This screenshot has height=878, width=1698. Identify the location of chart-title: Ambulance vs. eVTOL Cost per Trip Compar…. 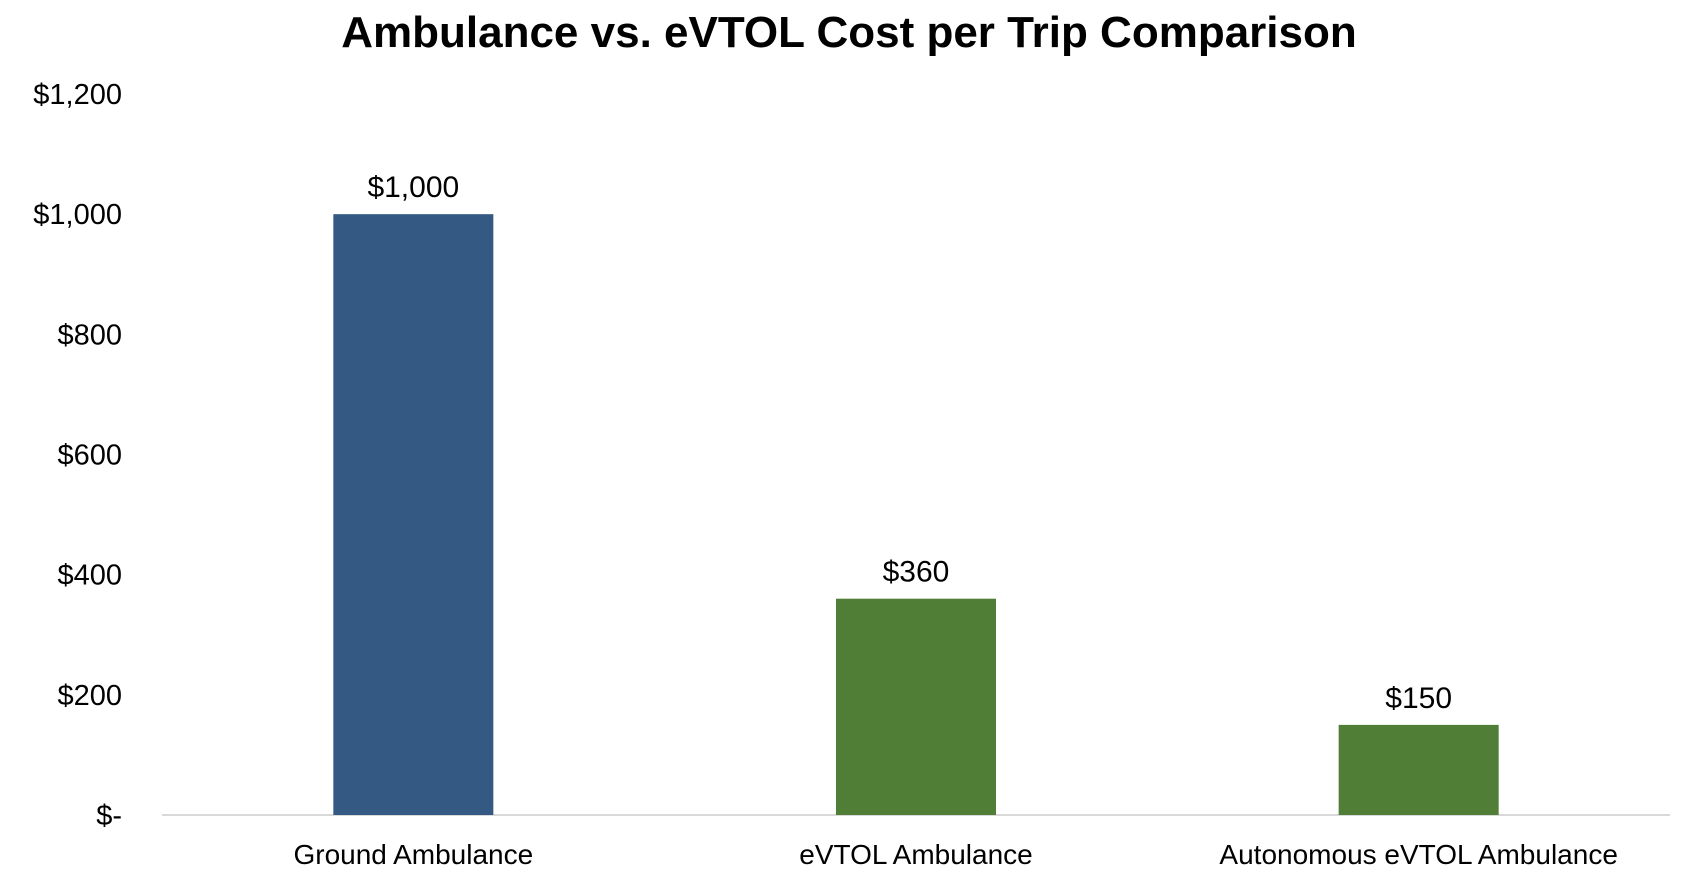
(849, 32).